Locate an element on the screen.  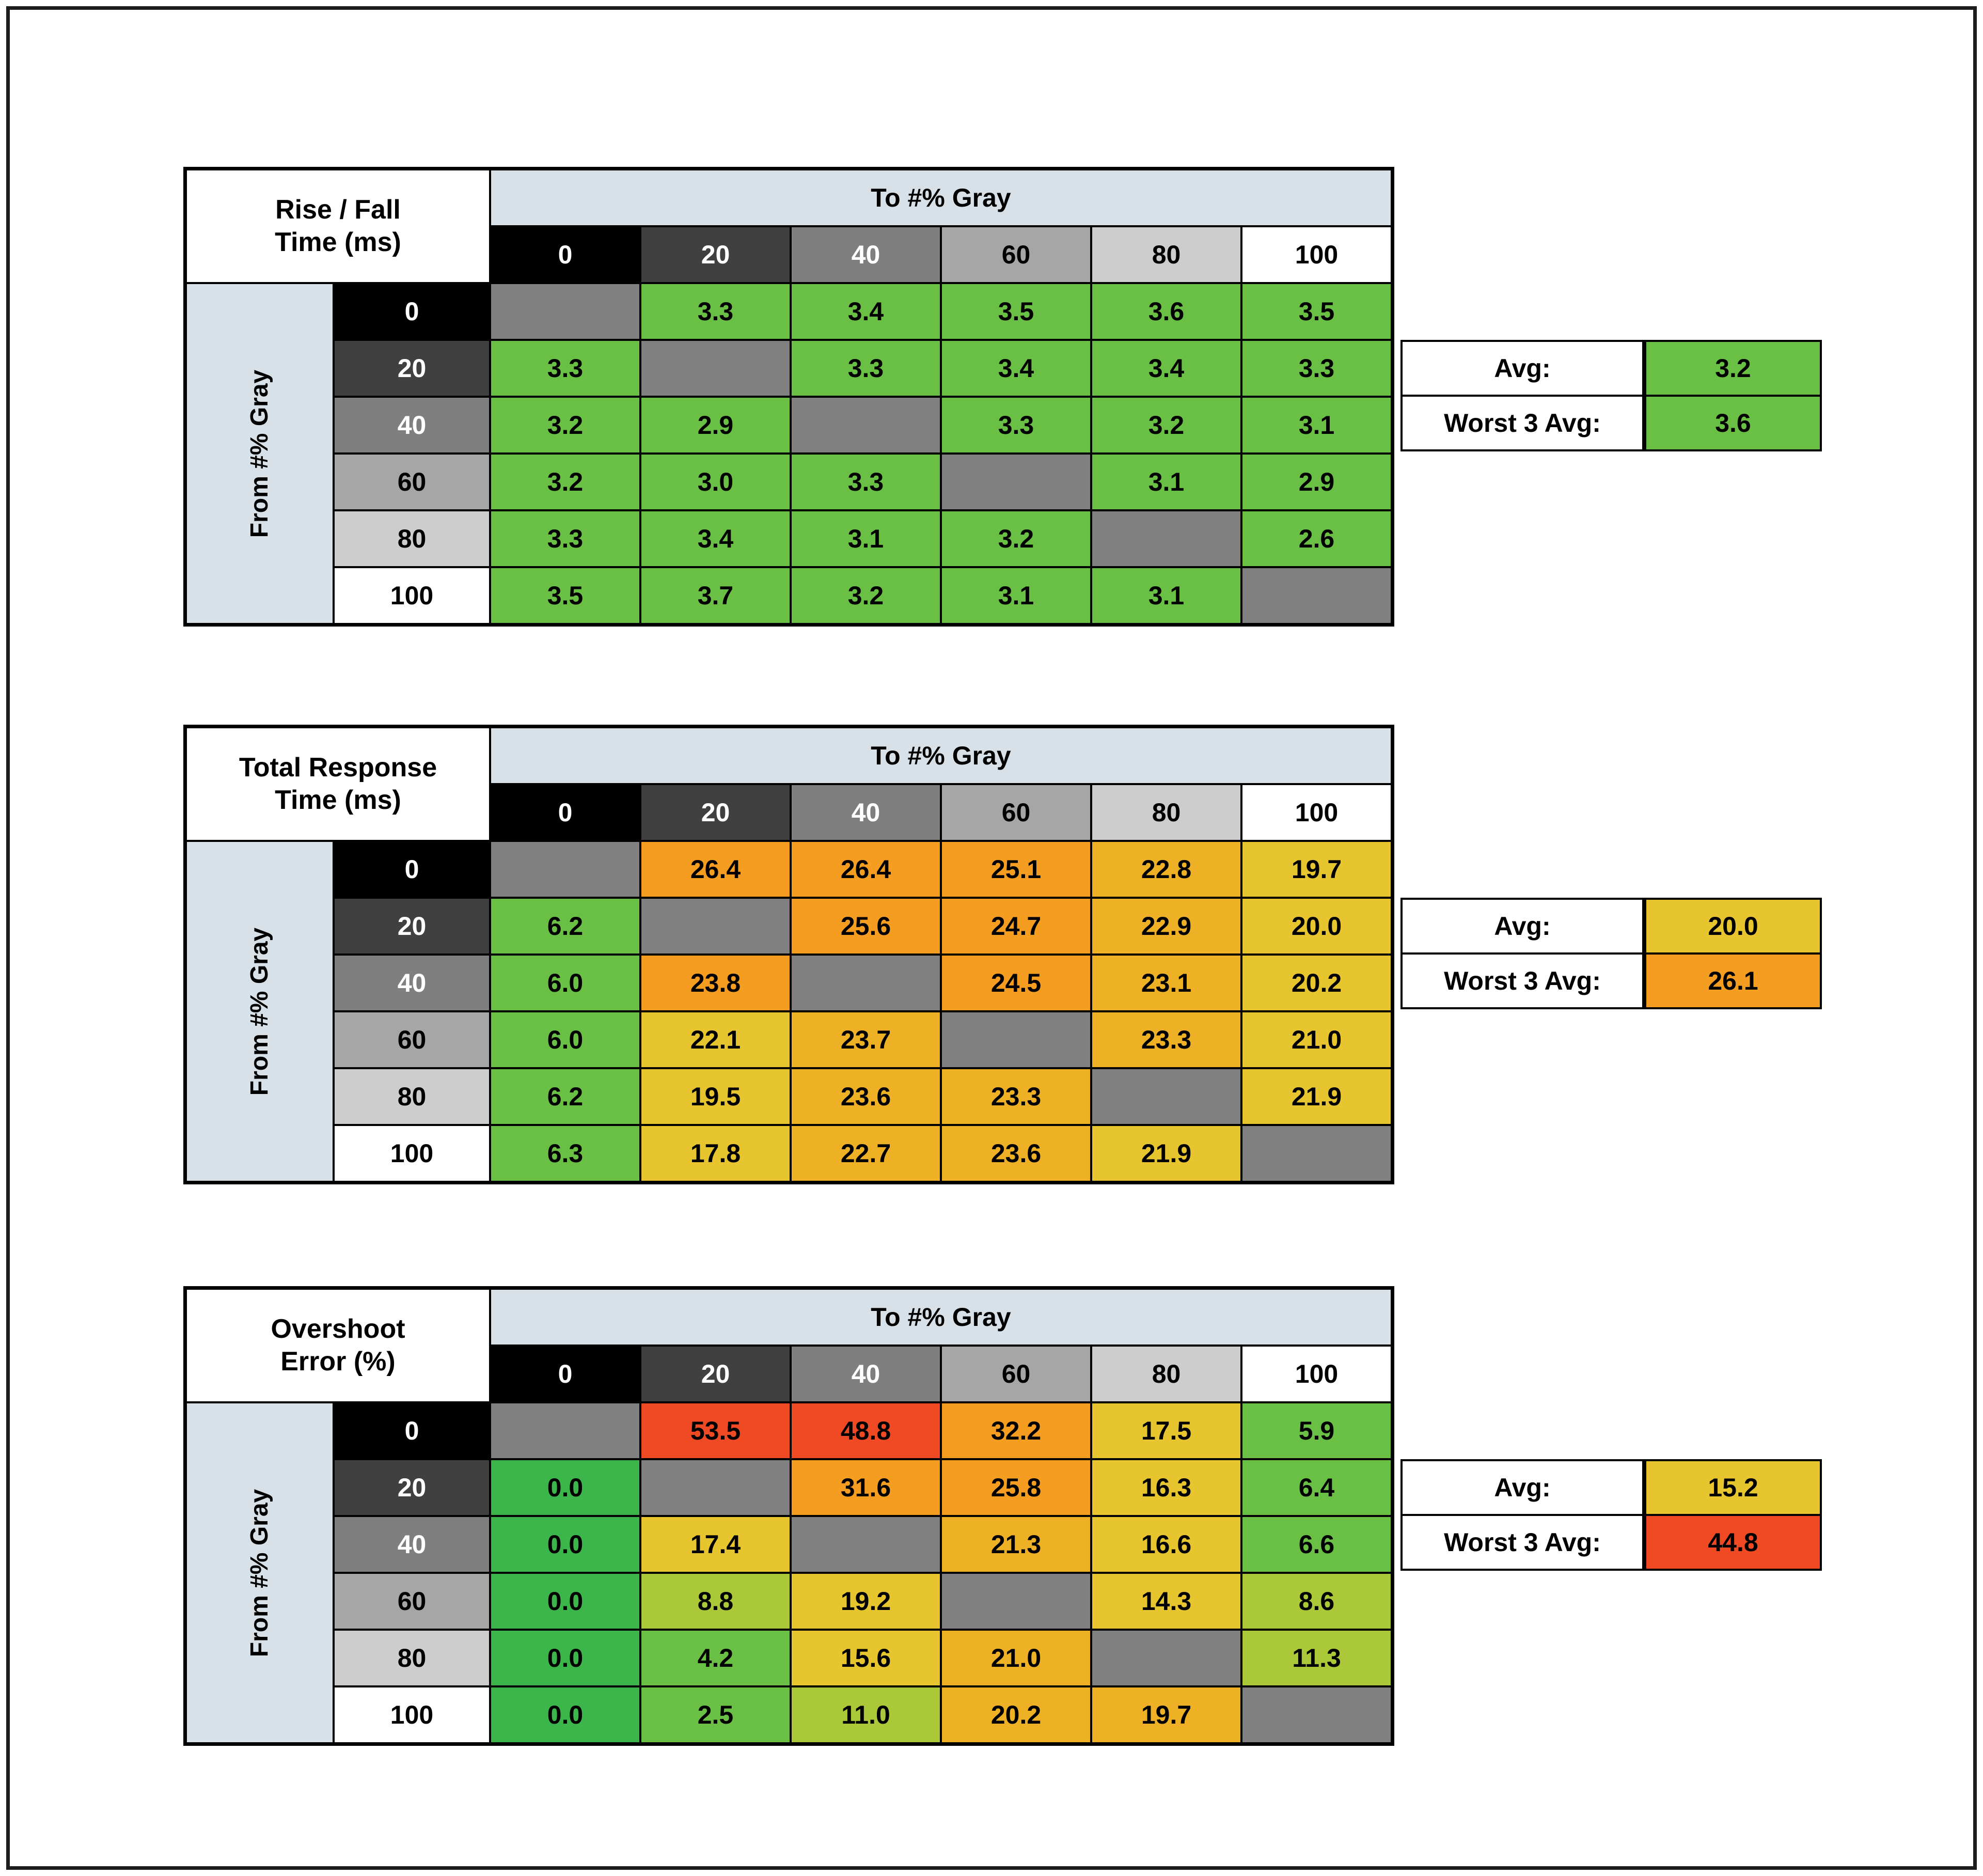
value-cell: 31.6 is located at coordinates (866, 1487).